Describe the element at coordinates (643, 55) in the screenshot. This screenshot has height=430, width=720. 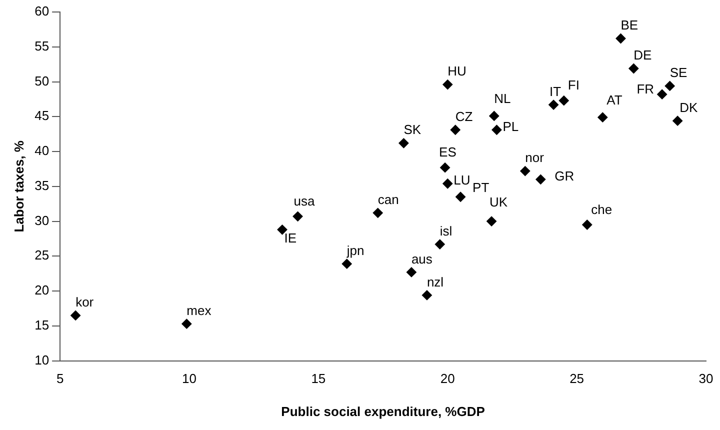
I see `text: DE` at that location.